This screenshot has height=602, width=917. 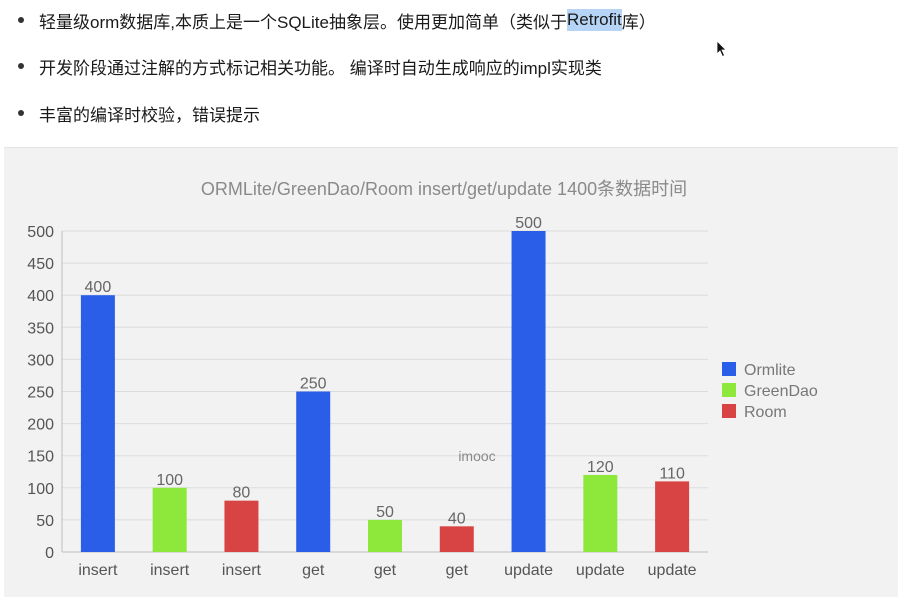 I want to click on bullet-text: 开发阶段通过注解的方式标记相关功能。 编译时自动生成响应的impl实现类, so click(x=320, y=68).